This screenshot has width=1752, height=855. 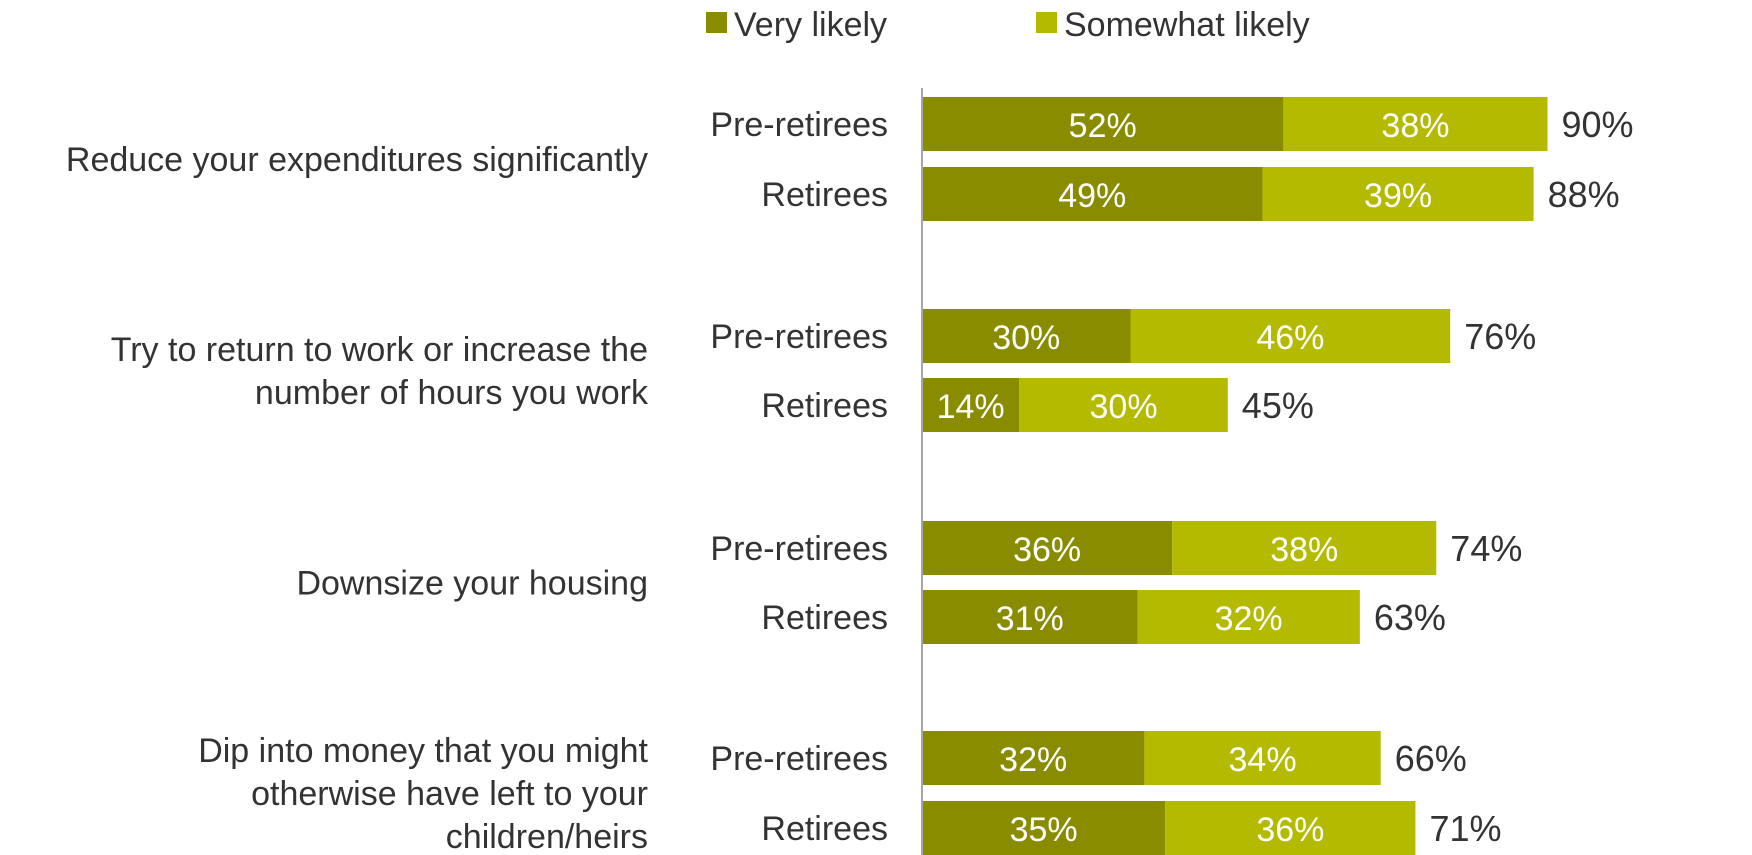 What do you see at coordinates (1486, 548) in the screenshot?
I see `total-value-label: 74%` at bounding box center [1486, 548].